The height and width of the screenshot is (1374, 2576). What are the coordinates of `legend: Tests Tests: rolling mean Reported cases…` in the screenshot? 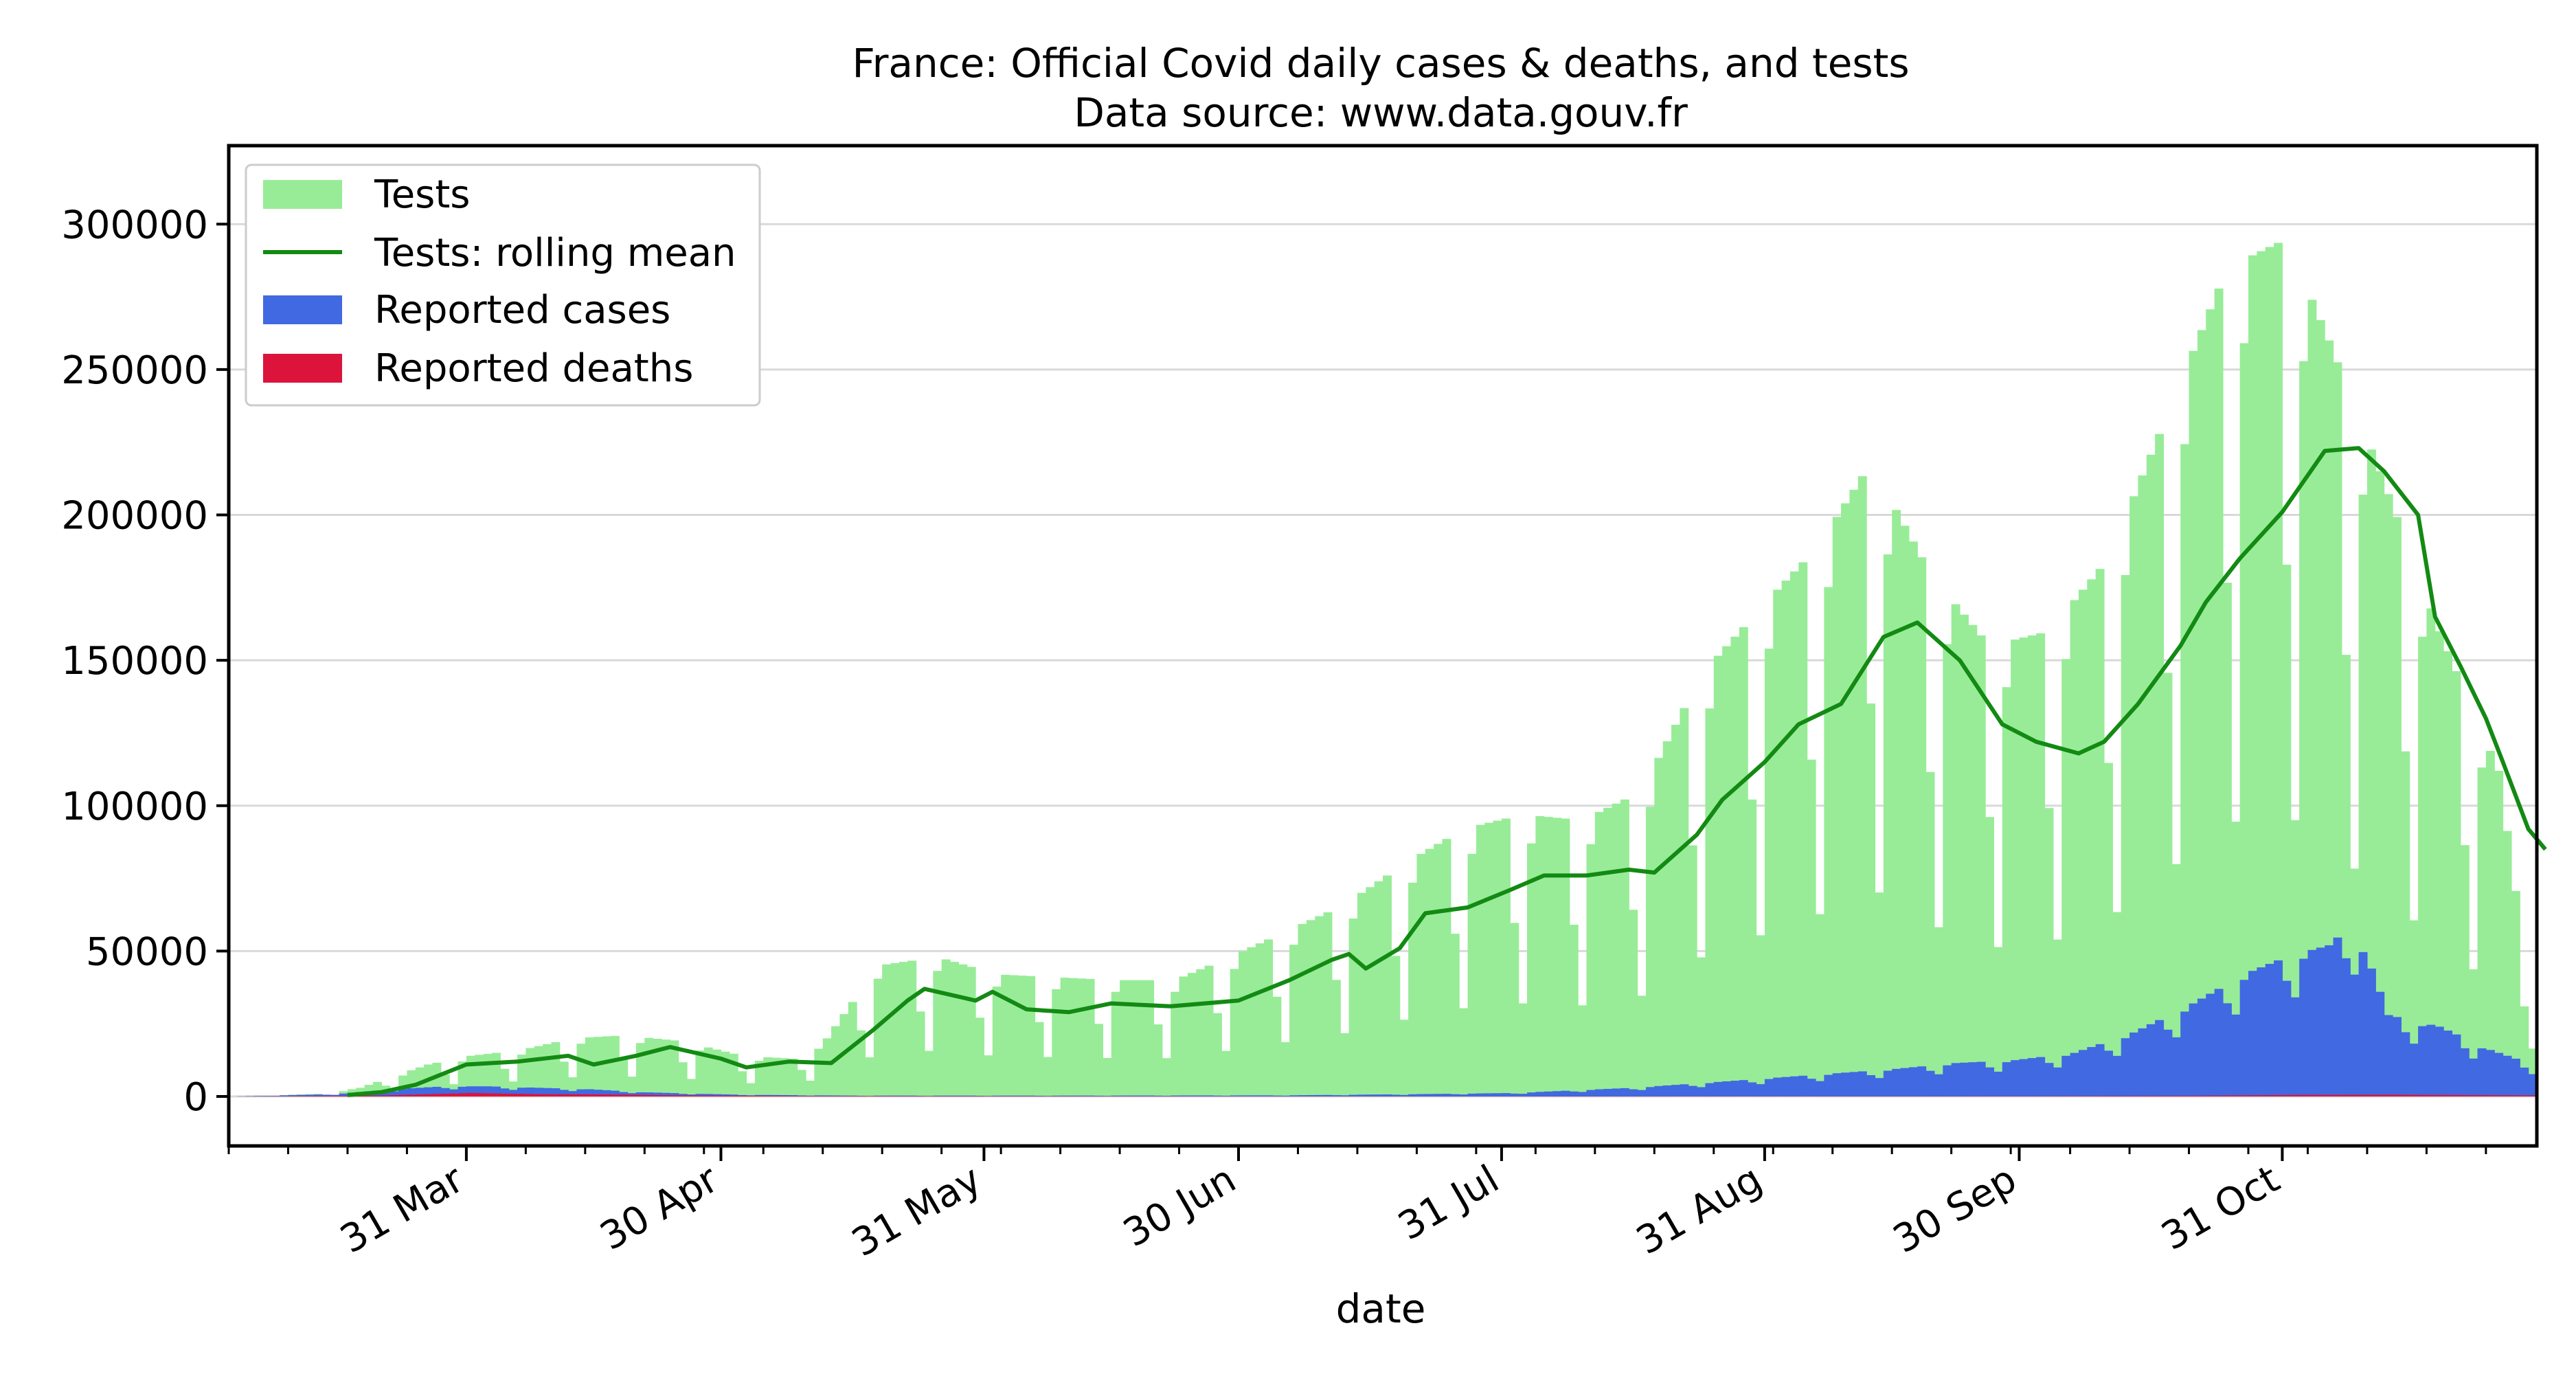 It's located at (503, 285).